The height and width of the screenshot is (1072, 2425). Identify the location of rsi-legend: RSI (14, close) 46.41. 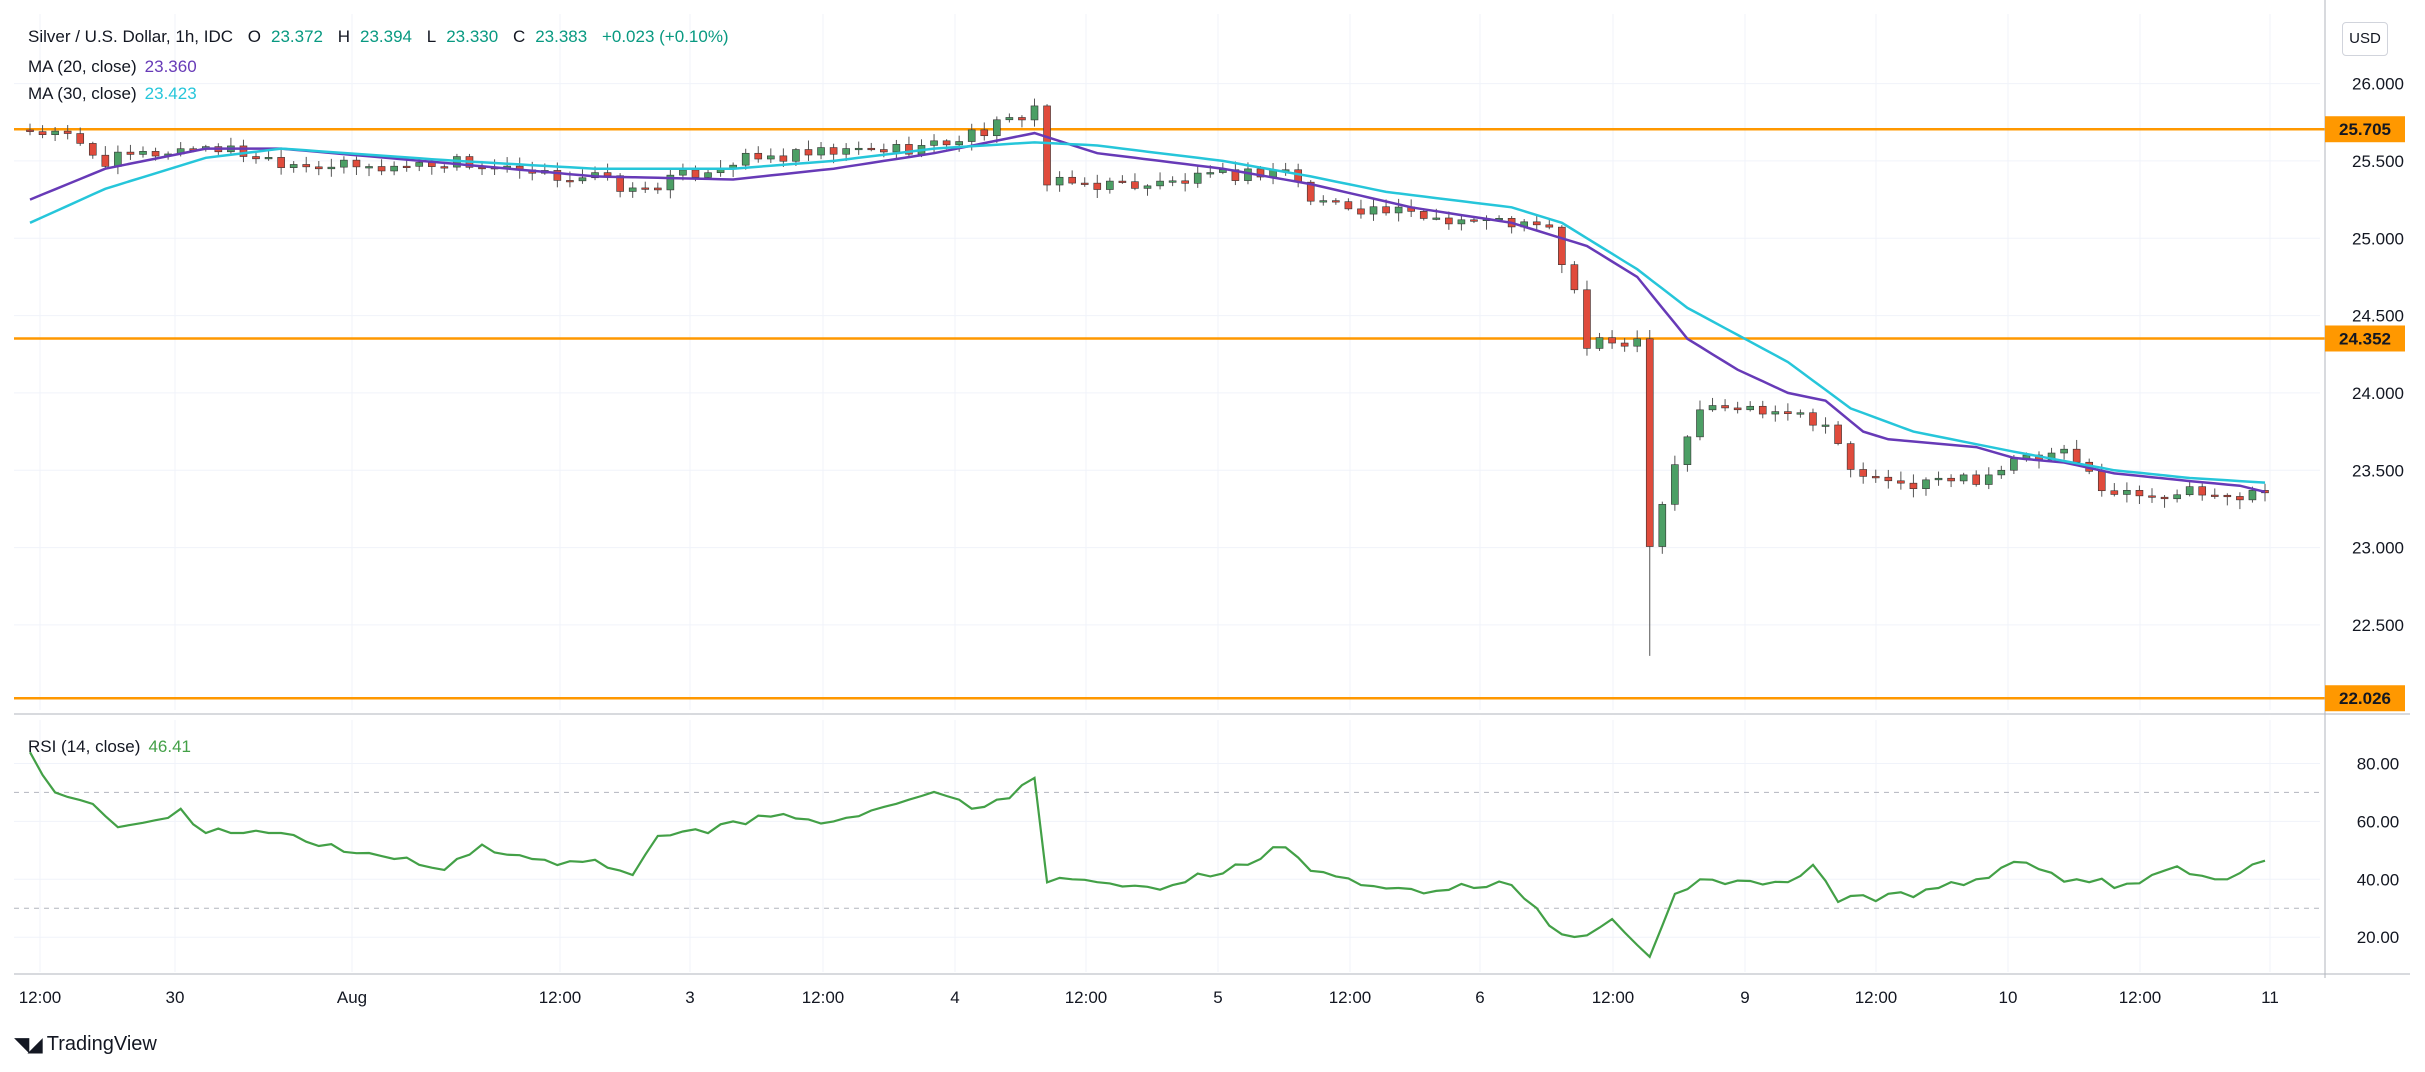
(109, 747).